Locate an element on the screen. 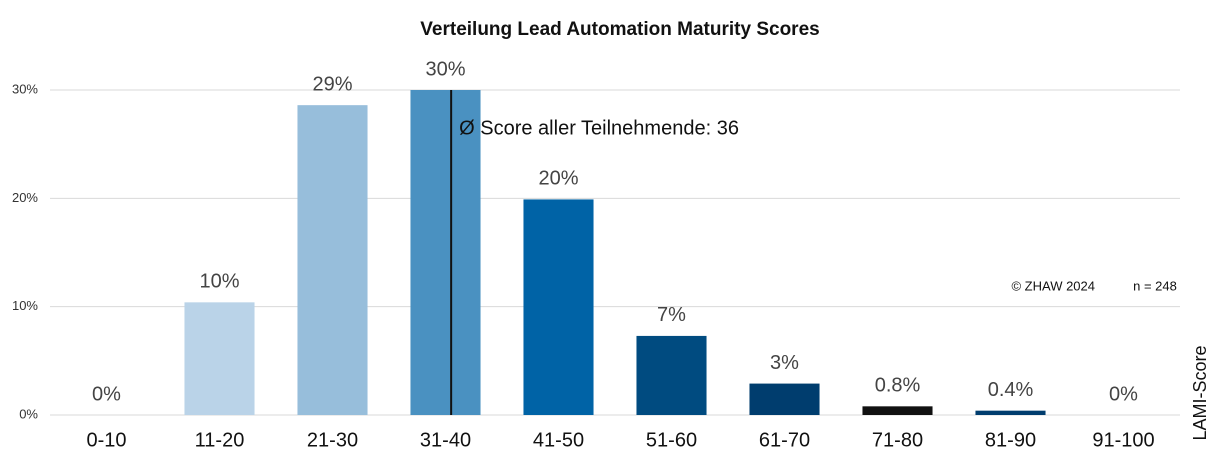 The height and width of the screenshot is (456, 1215). y-tick-label: 0% is located at coordinates (28, 413).